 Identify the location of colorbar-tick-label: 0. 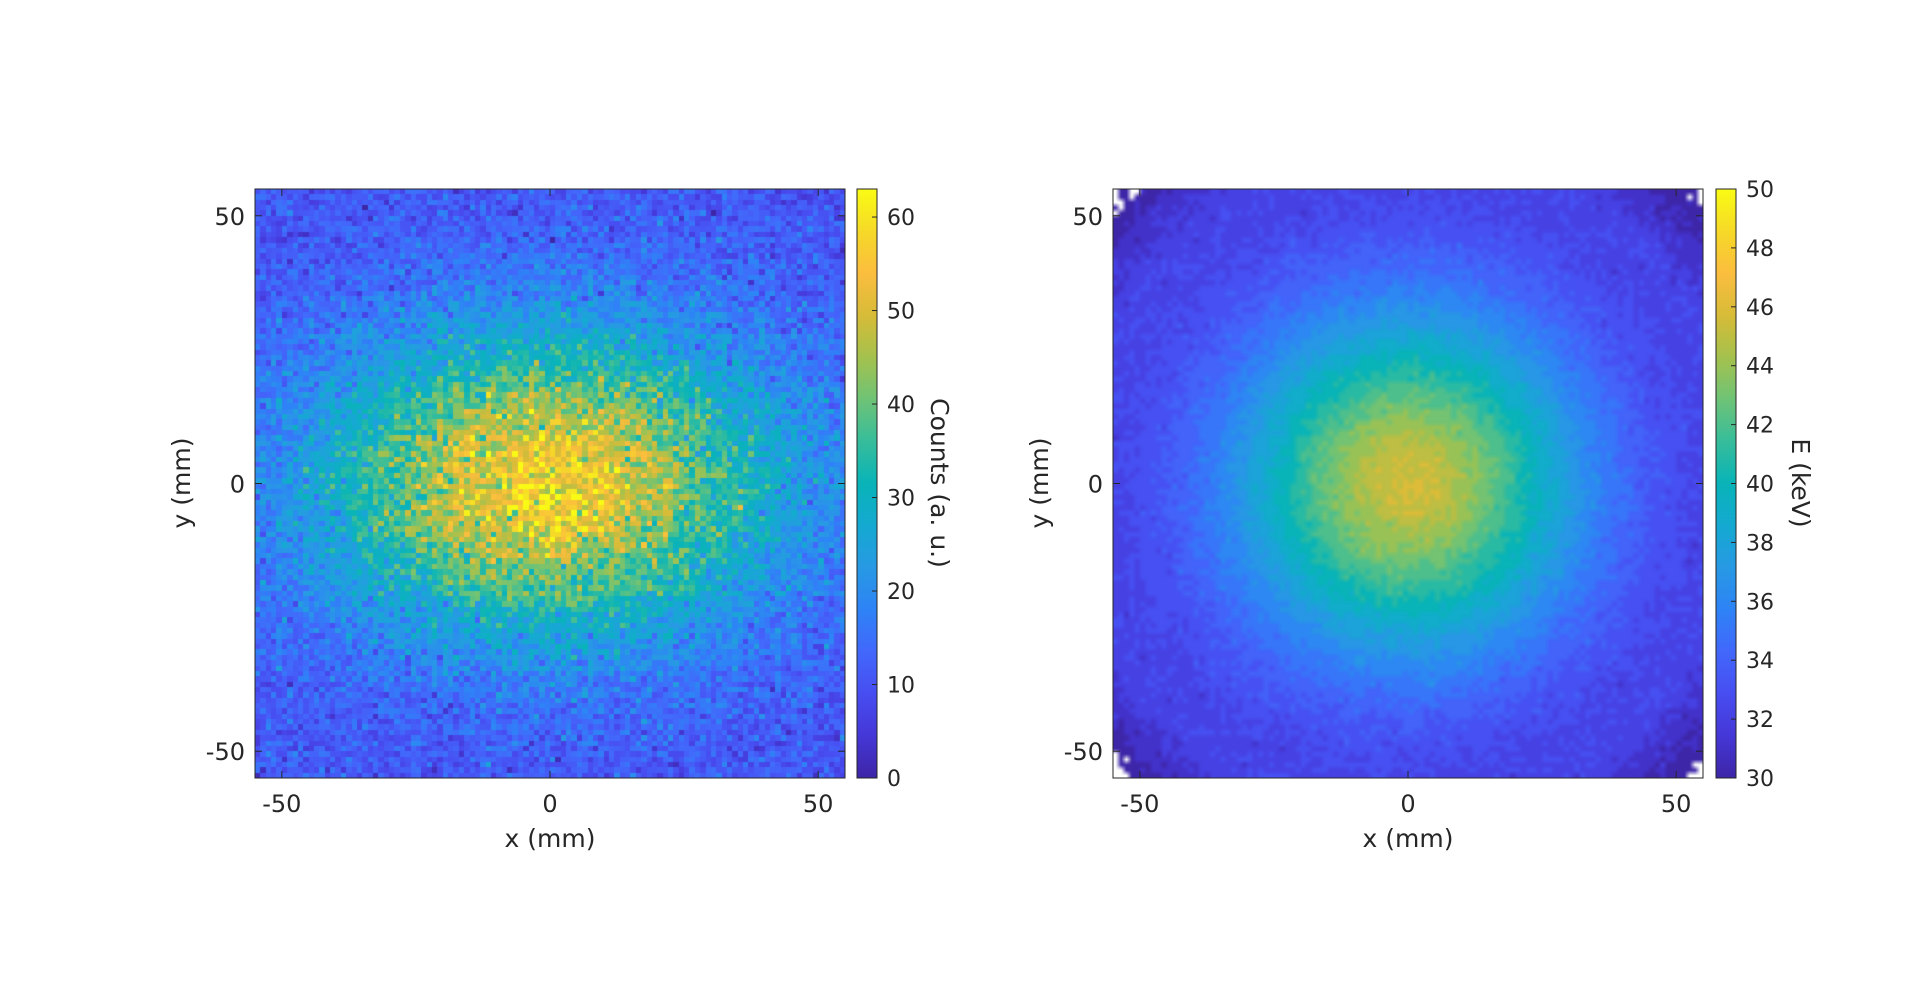
(894, 779).